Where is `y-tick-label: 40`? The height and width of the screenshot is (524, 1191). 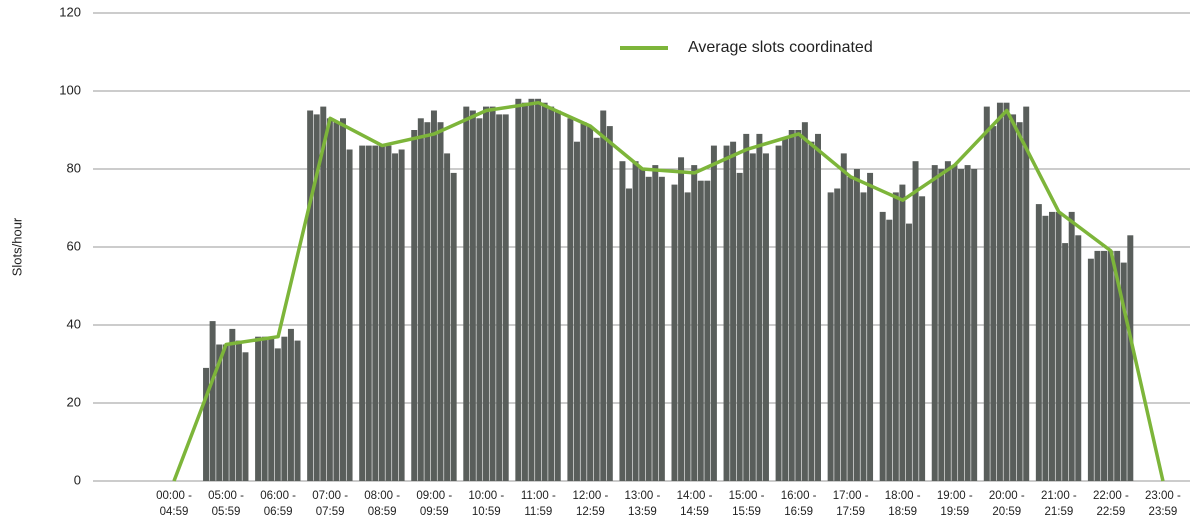 y-tick-label: 40 is located at coordinates (74, 323).